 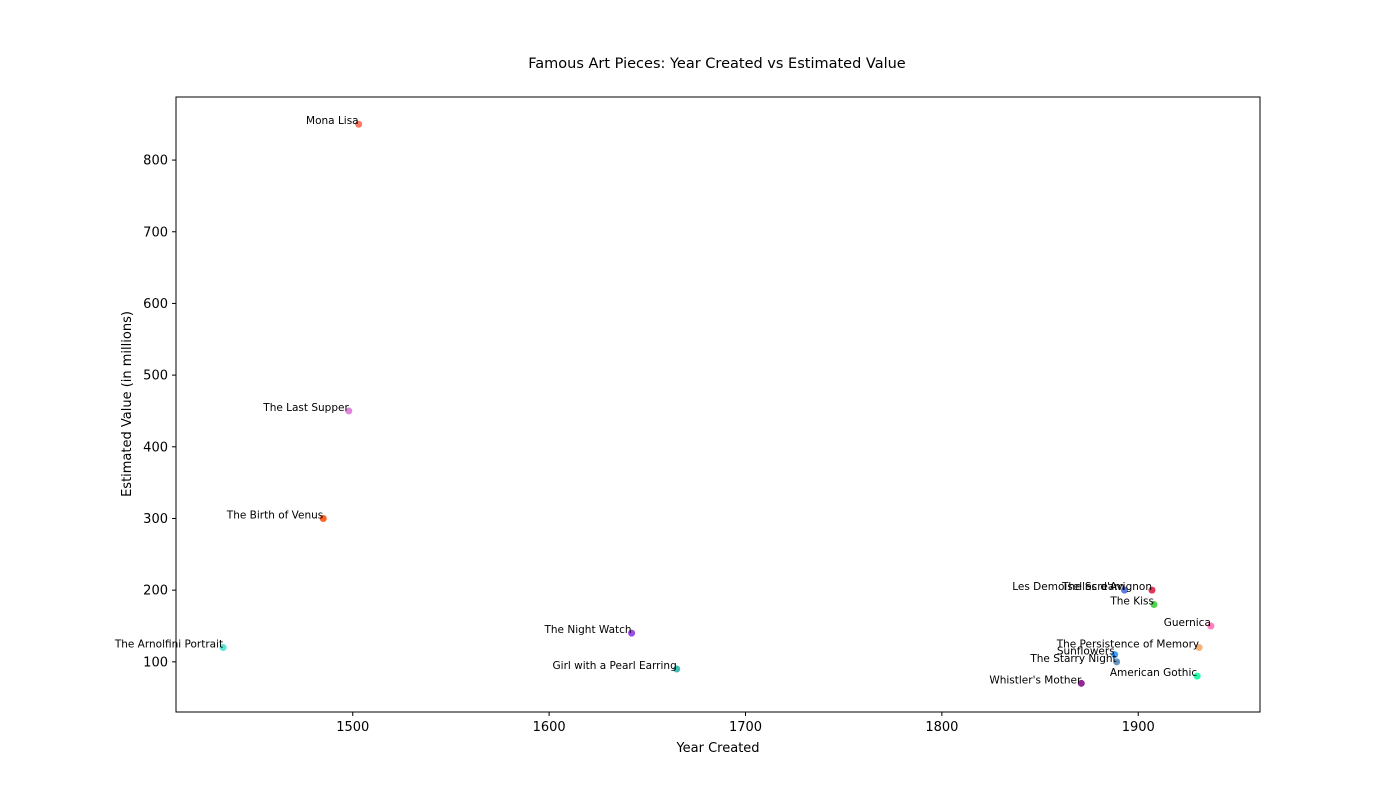 What do you see at coordinates (1072, 659) in the screenshot?
I see `data-point-label: The Starry Night` at bounding box center [1072, 659].